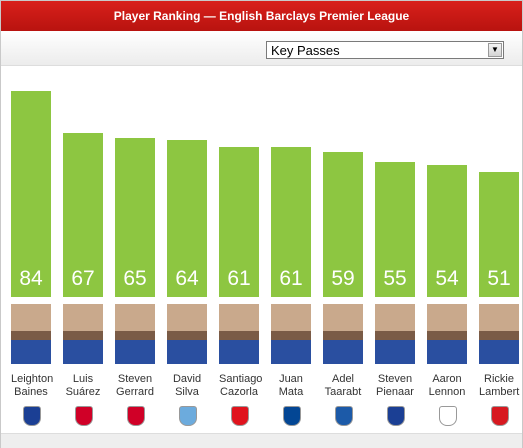 This screenshot has width=523, height=448. Describe the element at coordinates (305, 50) in the screenshot. I see `dropdown-text: Key Passes` at that location.